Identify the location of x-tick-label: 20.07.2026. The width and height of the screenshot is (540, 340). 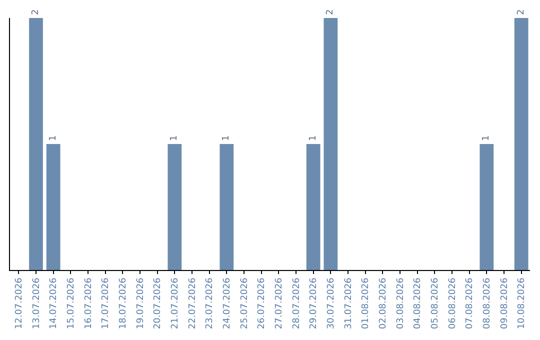
(158, 303).